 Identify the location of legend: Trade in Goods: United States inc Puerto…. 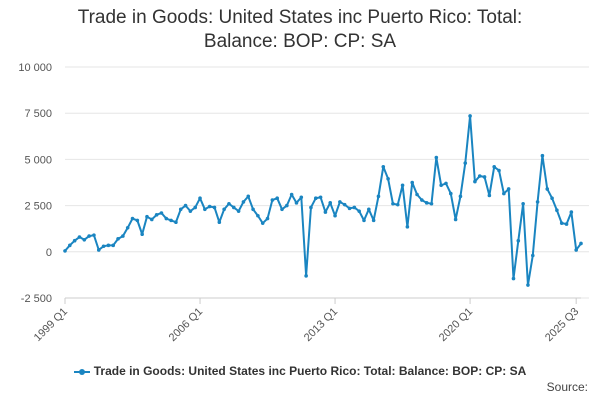
(300, 371).